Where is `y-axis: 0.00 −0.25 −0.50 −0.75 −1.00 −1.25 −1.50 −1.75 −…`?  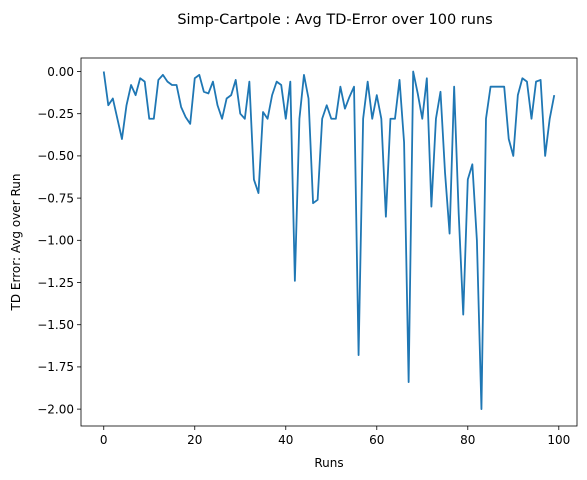
y-axis: 0.00 −0.25 −0.50 −0.75 −1.00 −1.25 −1.50 −1.75 −… is located at coordinates (59, 240).